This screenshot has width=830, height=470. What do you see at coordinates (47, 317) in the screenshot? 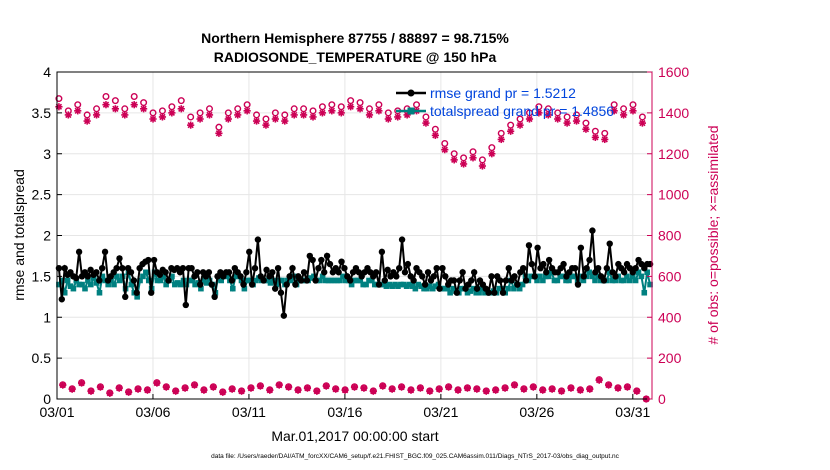
I see `y-left-tick-label: 1` at bounding box center [47, 317].